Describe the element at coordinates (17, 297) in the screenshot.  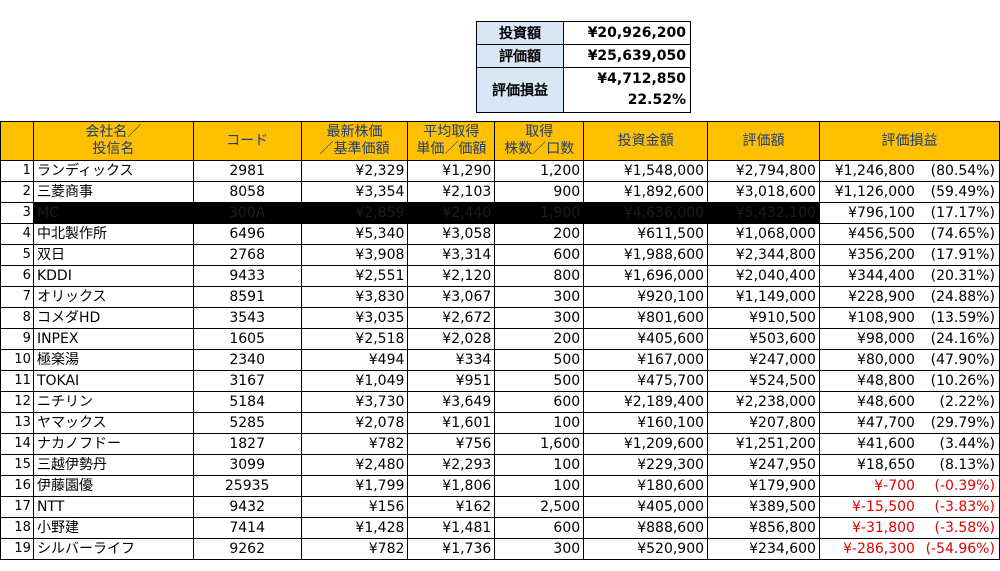
I see `row-number: 7` at that location.